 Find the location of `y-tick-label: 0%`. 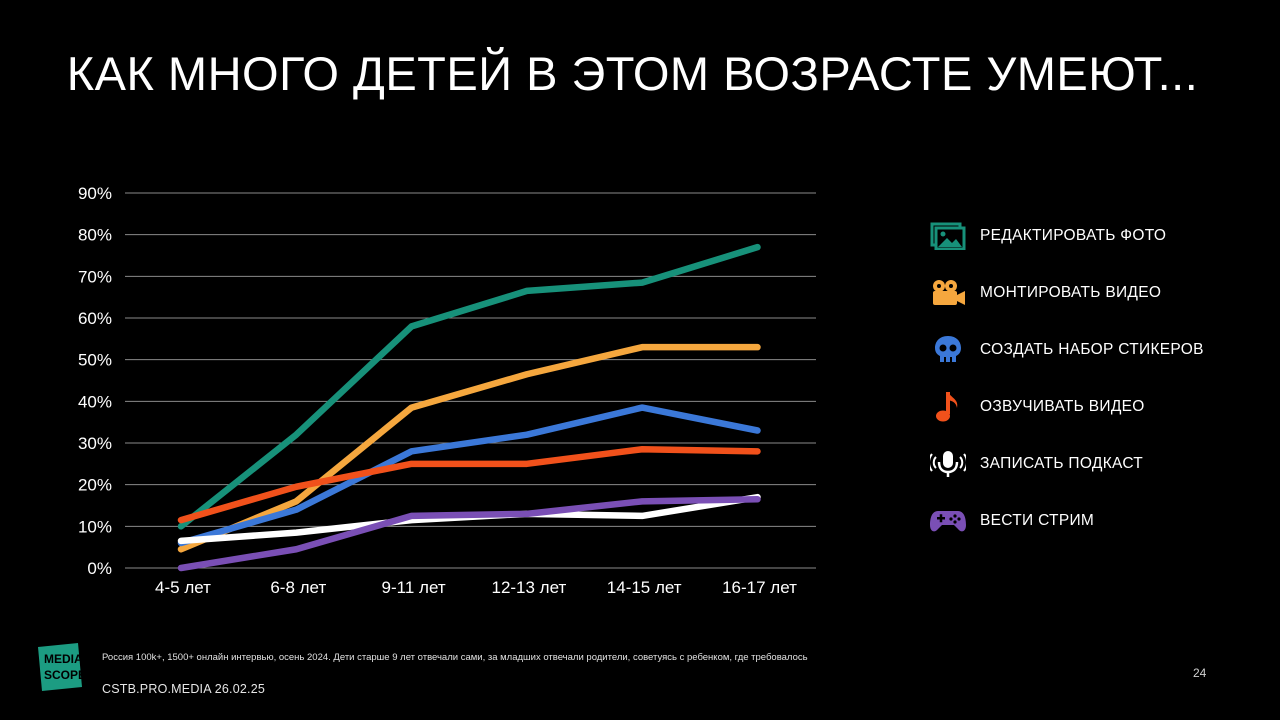

y-tick-label: 0% is located at coordinates (99, 568).